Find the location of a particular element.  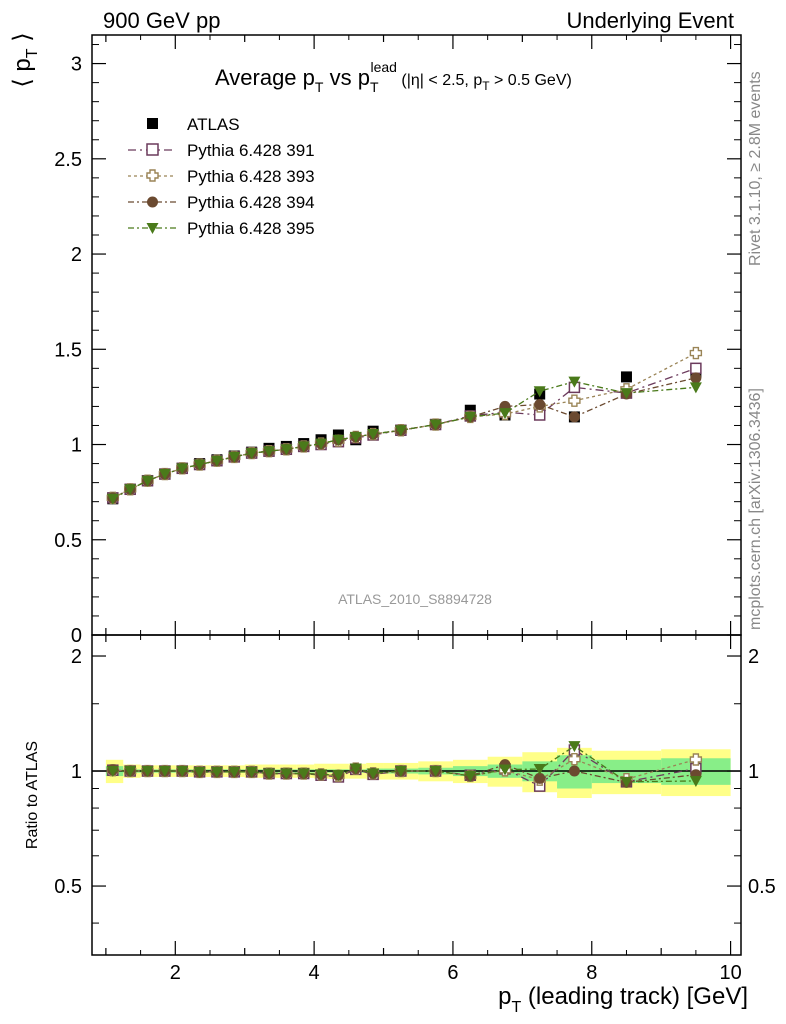

legend-label-393: Pythia 6.428 393 is located at coordinates (251, 176).